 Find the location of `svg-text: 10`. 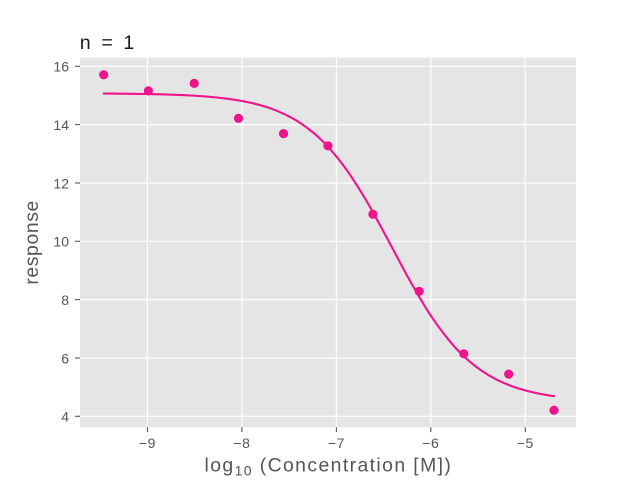

svg-text: 10 is located at coordinates (61, 242).